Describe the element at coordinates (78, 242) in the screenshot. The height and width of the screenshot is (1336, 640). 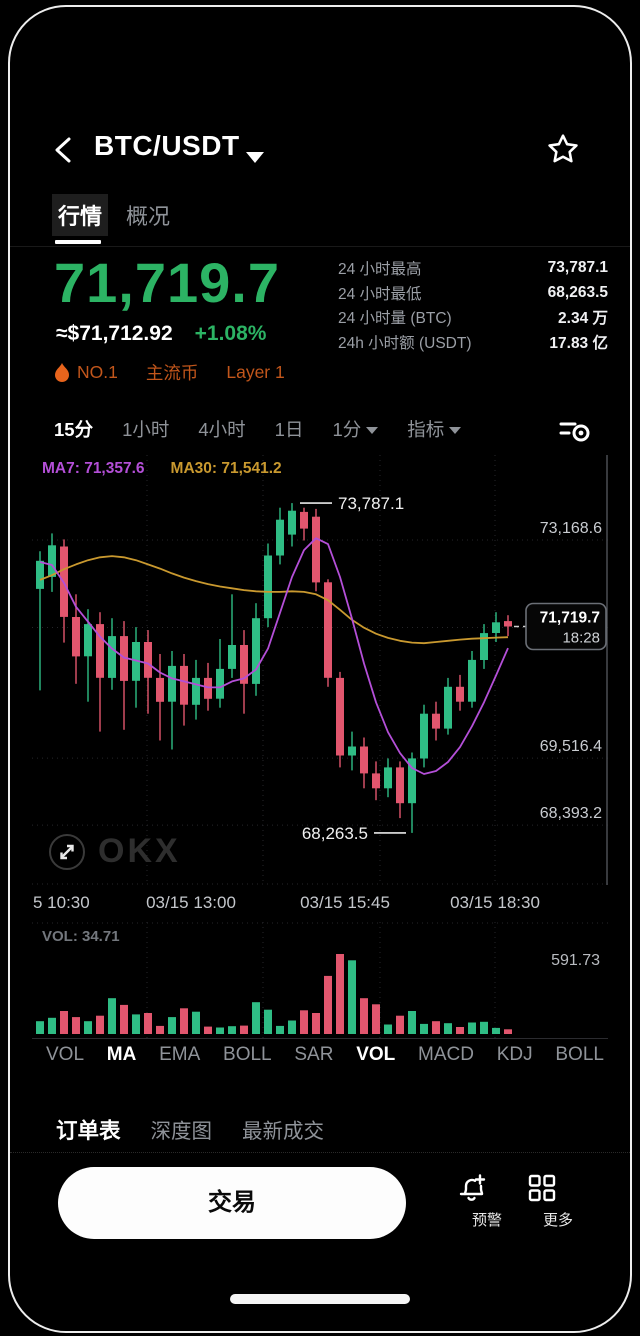
I see `active-tab-underline` at that location.